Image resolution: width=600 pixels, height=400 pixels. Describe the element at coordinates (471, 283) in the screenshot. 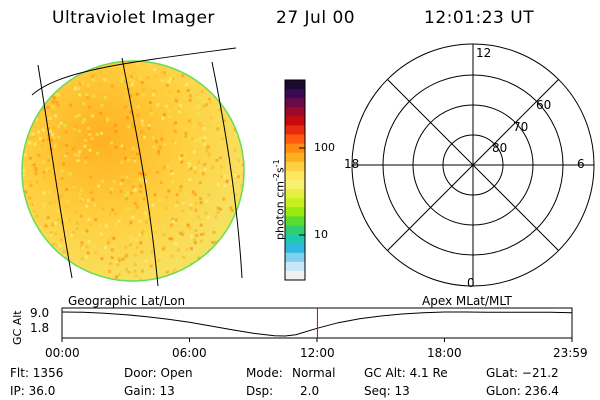

I see `polar-label-0: 0` at that location.